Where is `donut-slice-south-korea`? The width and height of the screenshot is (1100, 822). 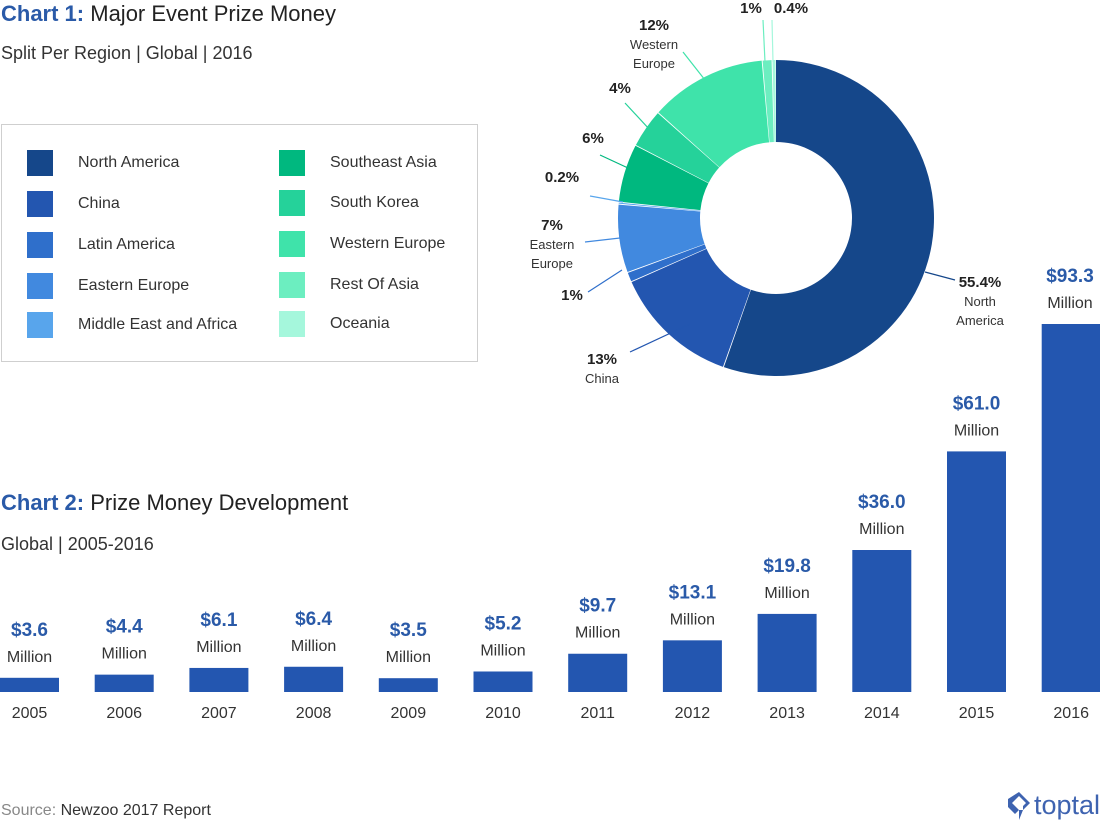
donut-slice-south-korea is located at coordinates (677, 148).